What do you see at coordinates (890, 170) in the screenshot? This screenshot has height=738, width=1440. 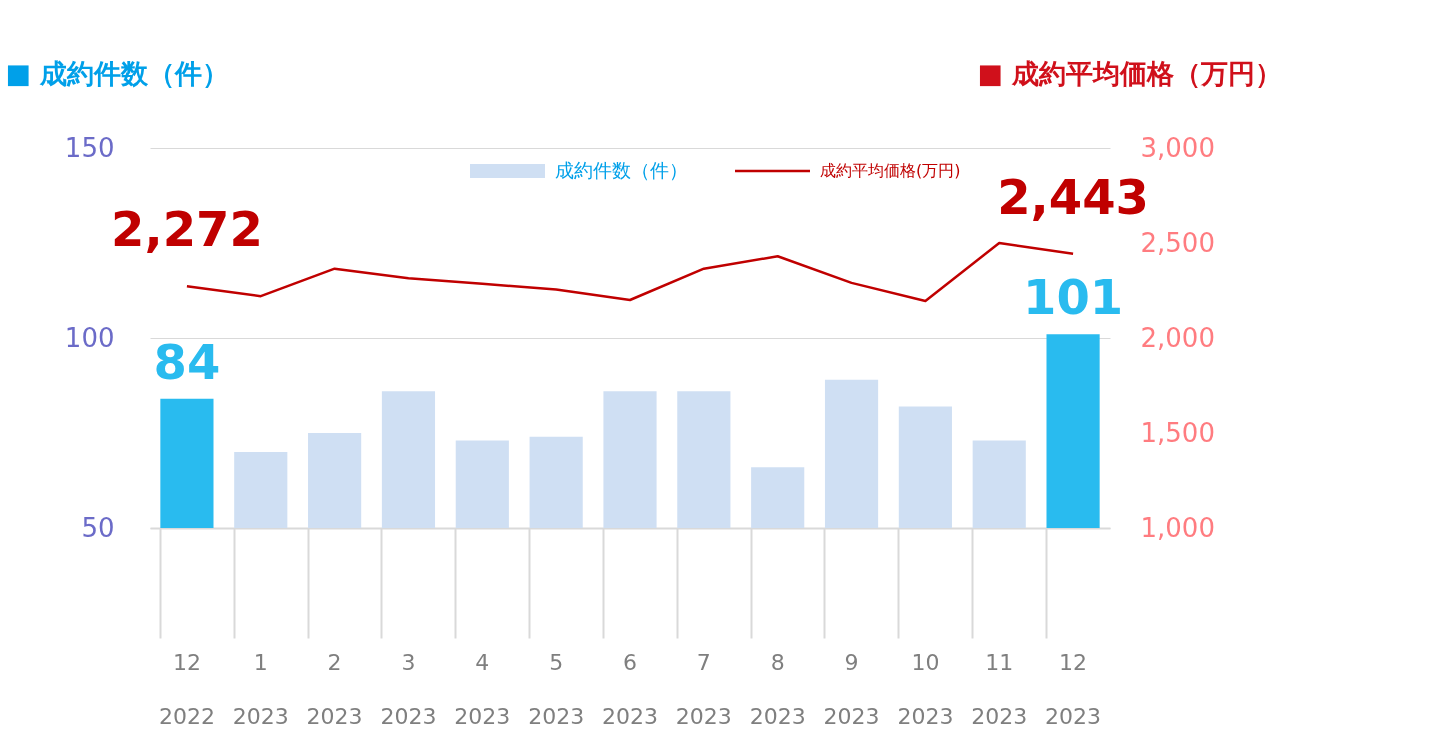 I see `legend-label: 成約平均価格(万円)` at bounding box center [890, 170].